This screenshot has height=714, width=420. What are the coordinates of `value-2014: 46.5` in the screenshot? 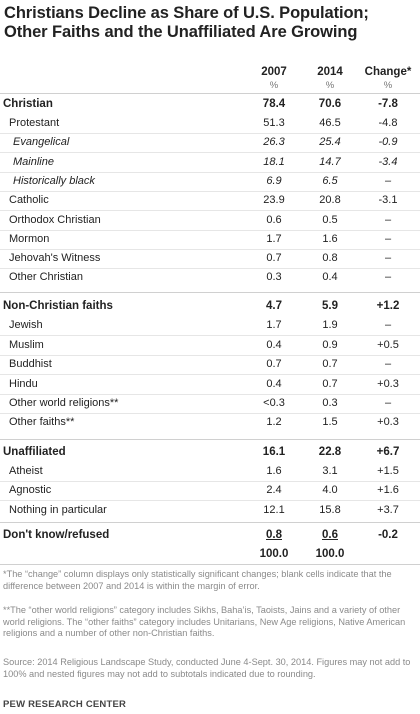 It's located at (330, 123).